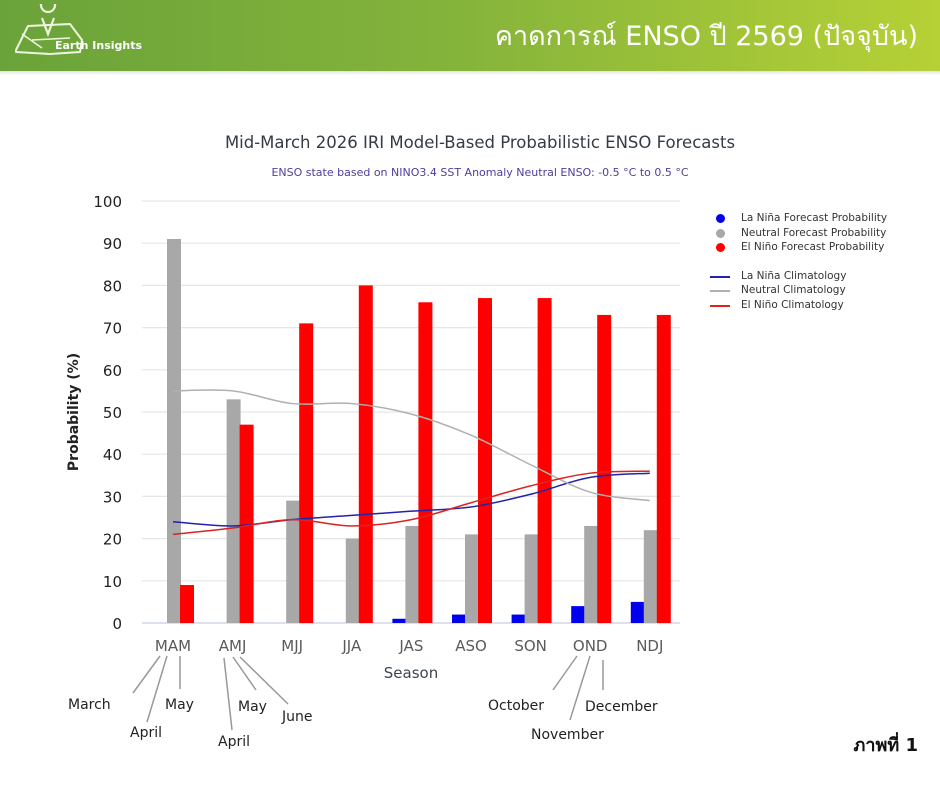 The width and height of the screenshot is (940, 788). What do you see at coordinates (886, 745) in the screenshot?
I see `figure-label: ภาพที่ 1` at bounding box center [886, 745].